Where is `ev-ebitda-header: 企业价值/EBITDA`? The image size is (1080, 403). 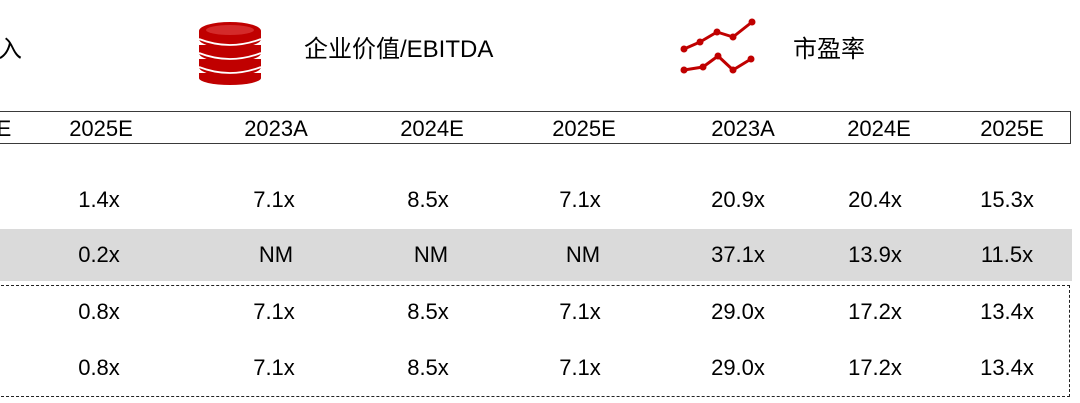
ev-ebitda-header: 企业价值/EBITDA is located at coordinates (399, 49).